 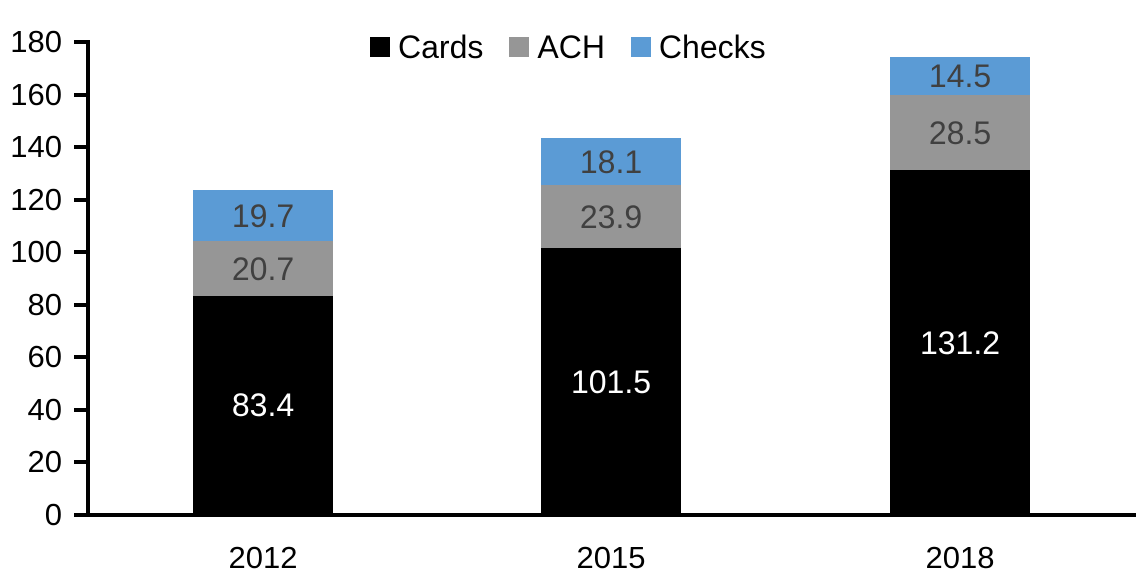 I want to click on legend-label: Checks, so click(x=712, y=47).